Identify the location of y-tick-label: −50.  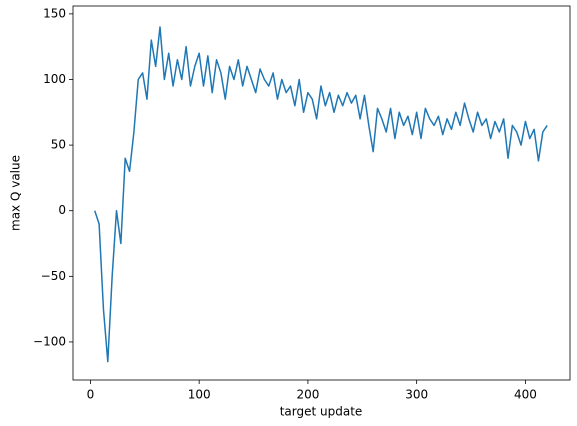
(53, 276).